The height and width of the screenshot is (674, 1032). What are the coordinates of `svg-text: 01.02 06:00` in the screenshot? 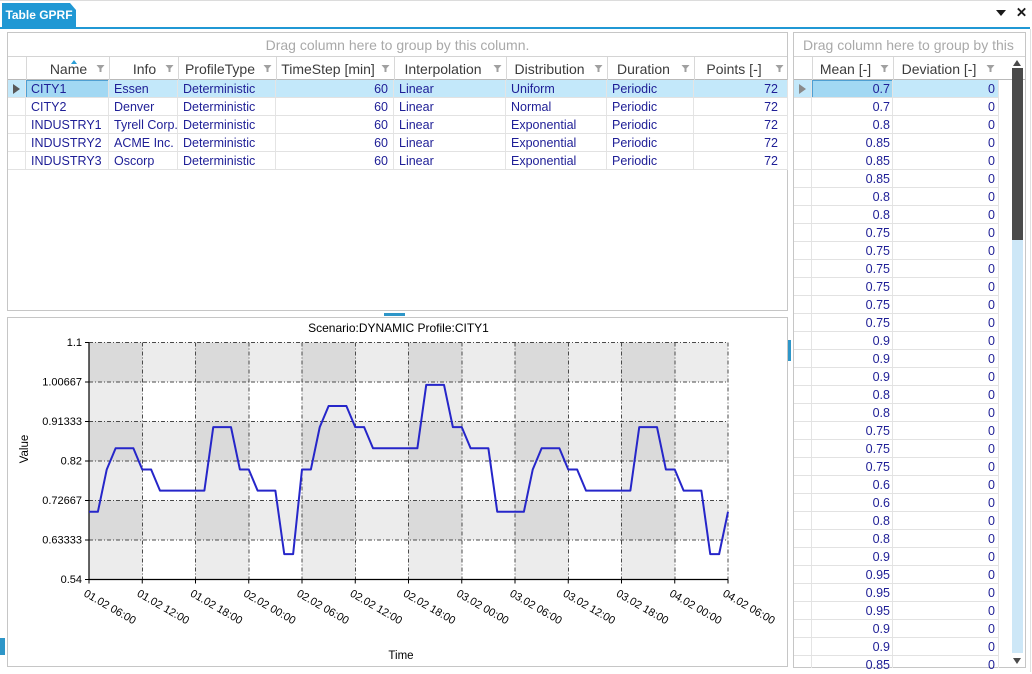 It's located at (110, 607).